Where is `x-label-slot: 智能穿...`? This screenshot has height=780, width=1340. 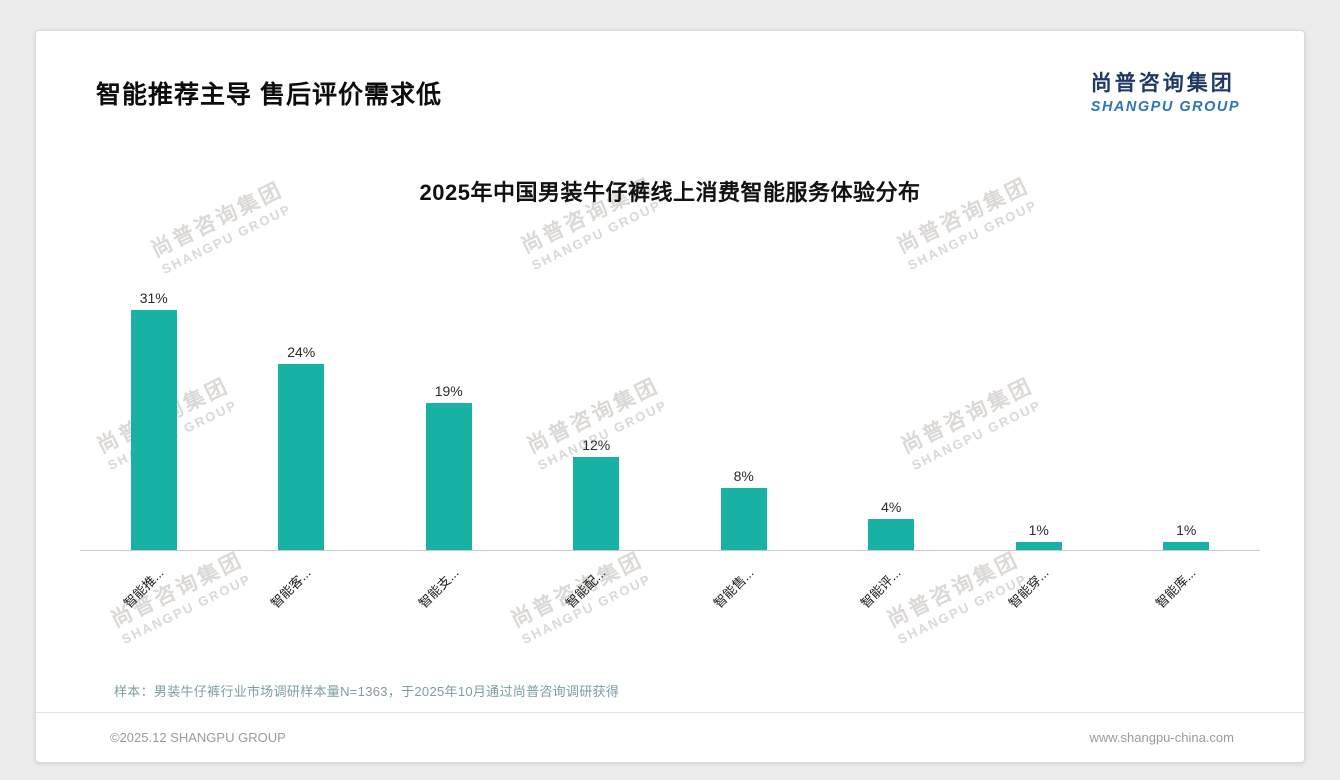 x-label-slot: 智能穿... is located at coordinates (1039, 607).